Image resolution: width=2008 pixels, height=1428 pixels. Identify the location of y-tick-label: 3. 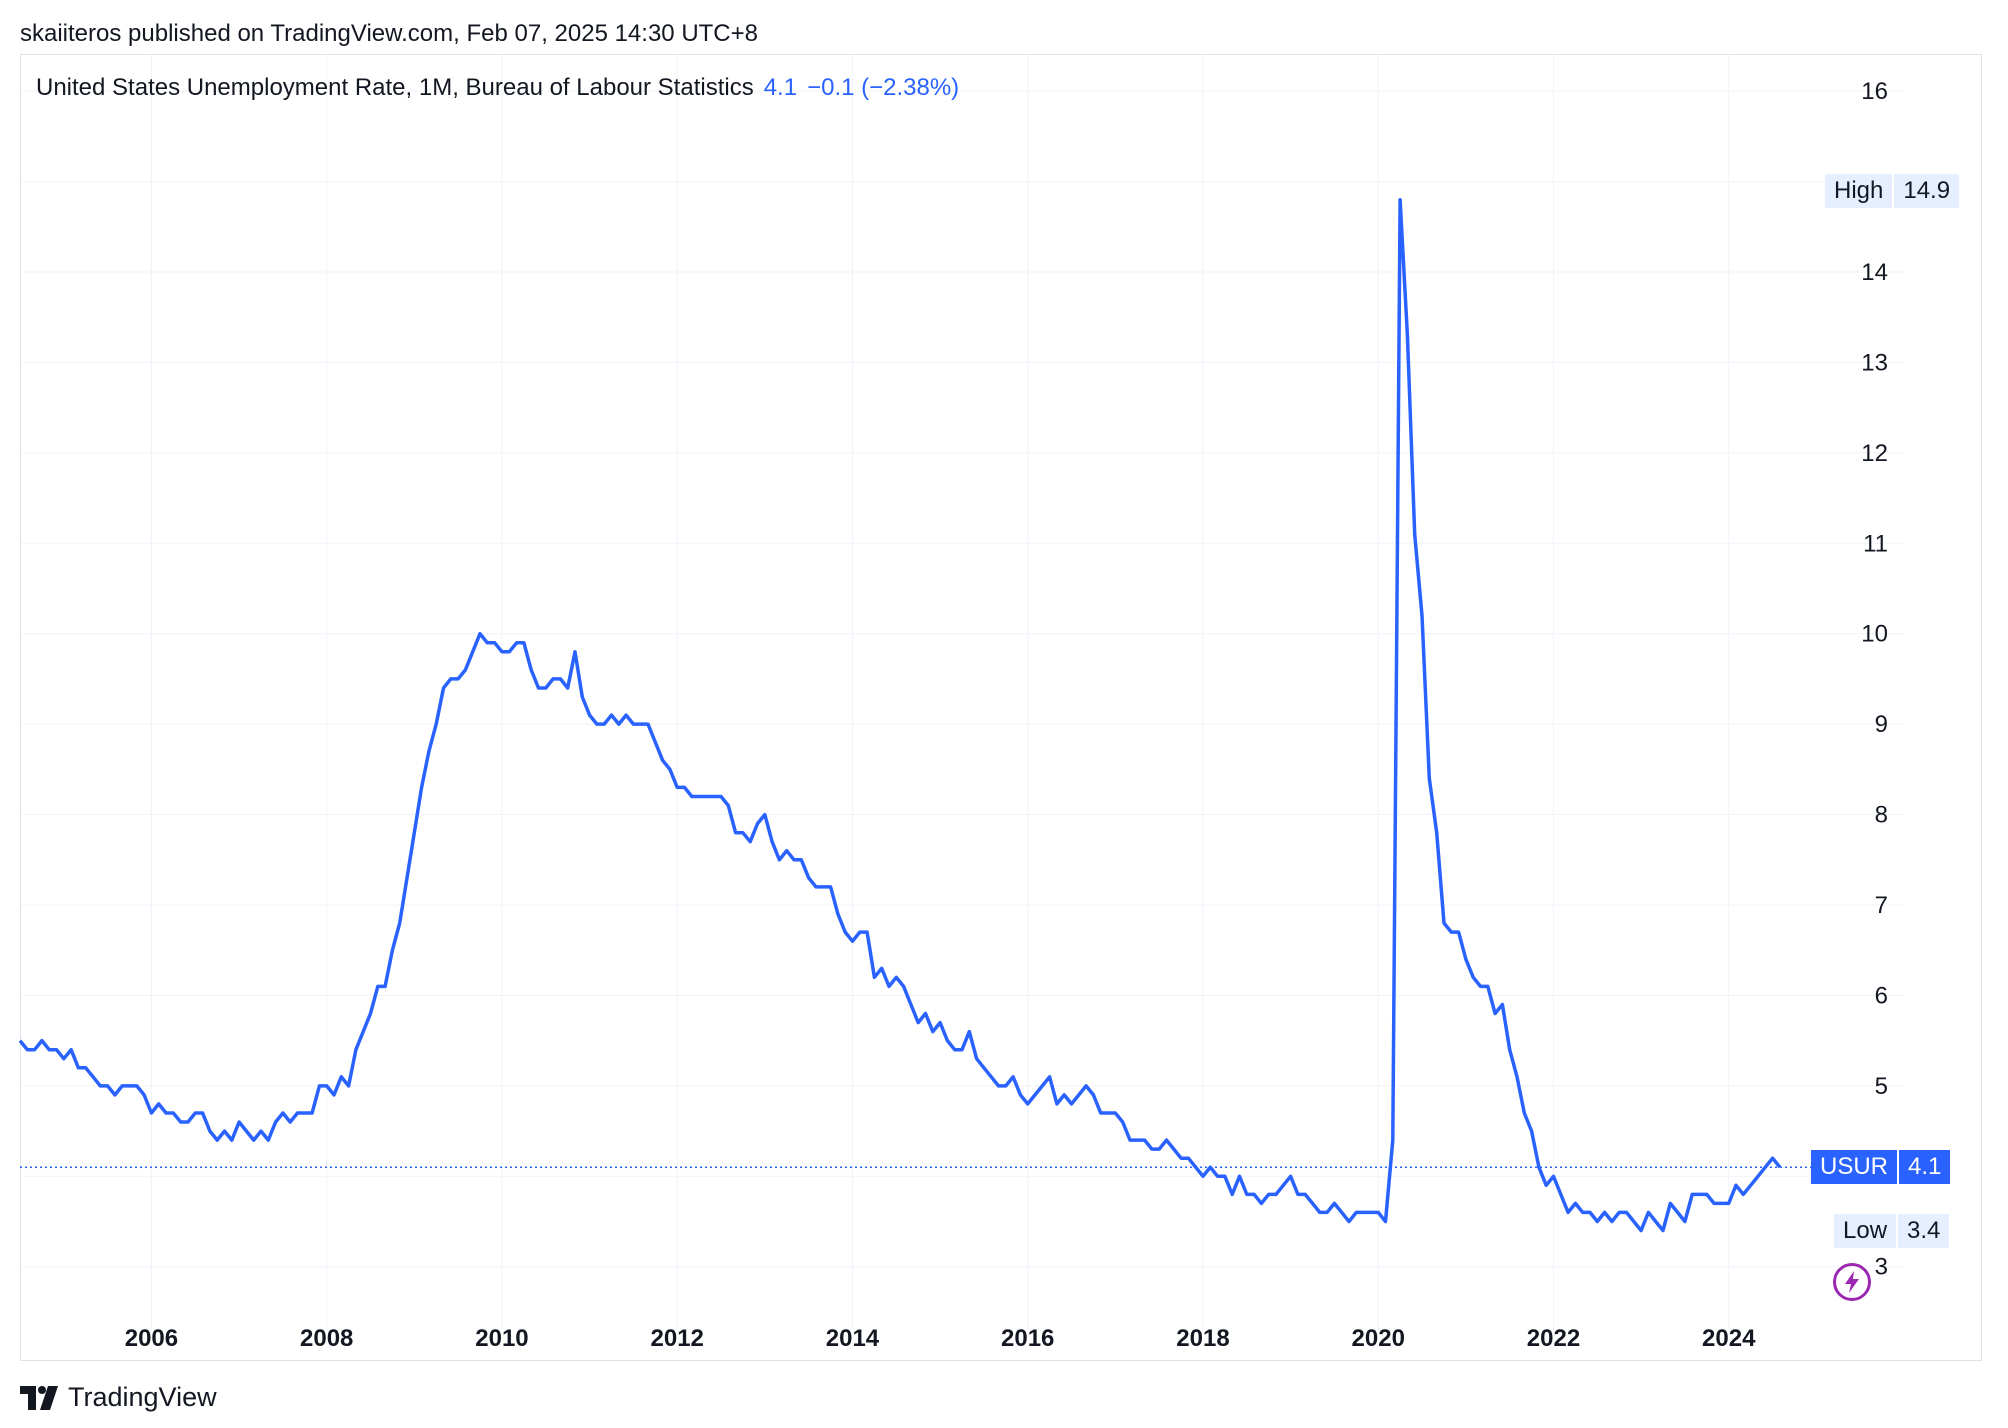
(1881, 1267).